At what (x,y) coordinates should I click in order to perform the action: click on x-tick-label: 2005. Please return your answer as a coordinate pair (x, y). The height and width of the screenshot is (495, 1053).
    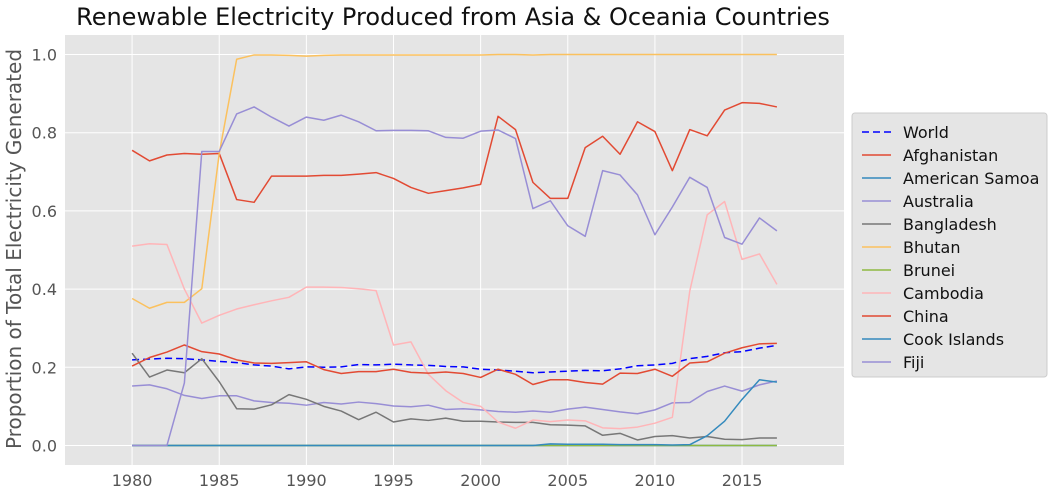
    Looking at the image, I should click on (567, 480).